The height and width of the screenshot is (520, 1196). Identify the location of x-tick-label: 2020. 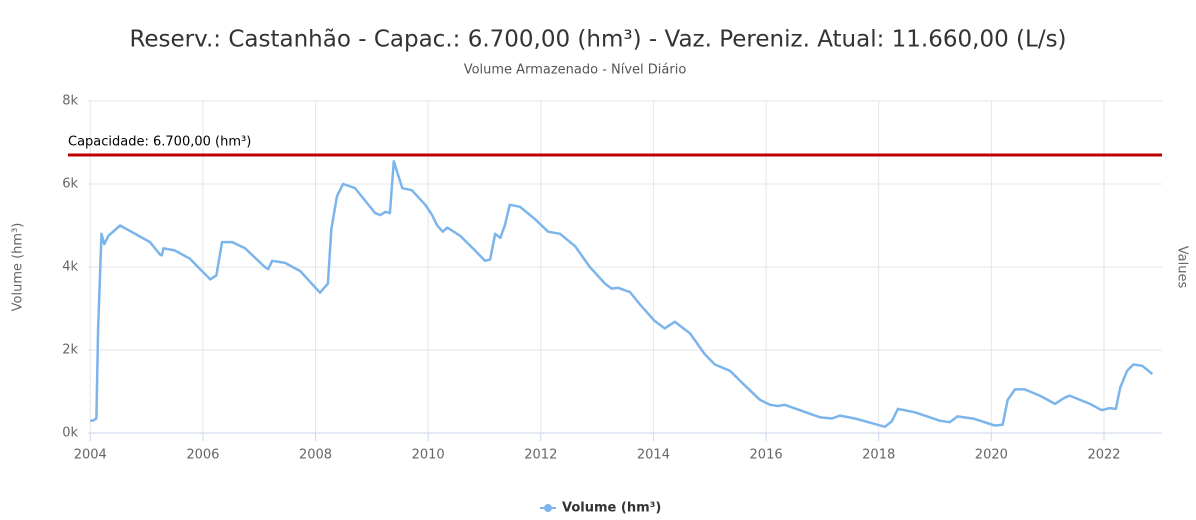
(991, 455).